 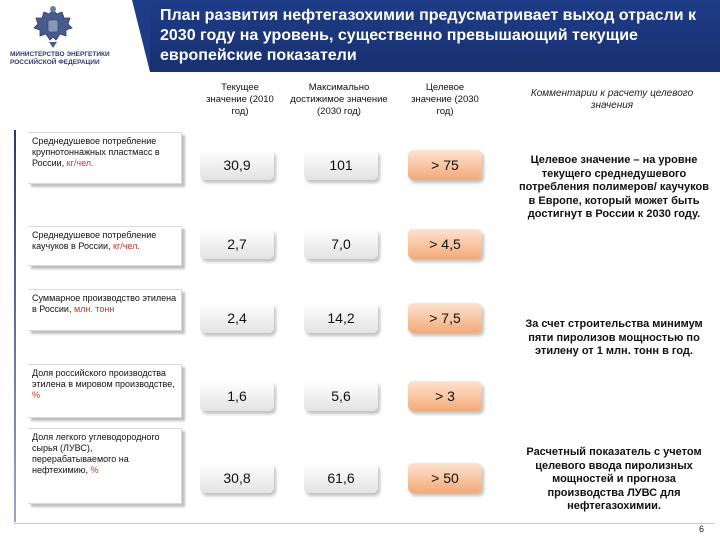 What do you see at coordinates (445, 244) in the screenshot?
I see `cell-target-rubber: > 4,5` at bounding box center [445, 244].